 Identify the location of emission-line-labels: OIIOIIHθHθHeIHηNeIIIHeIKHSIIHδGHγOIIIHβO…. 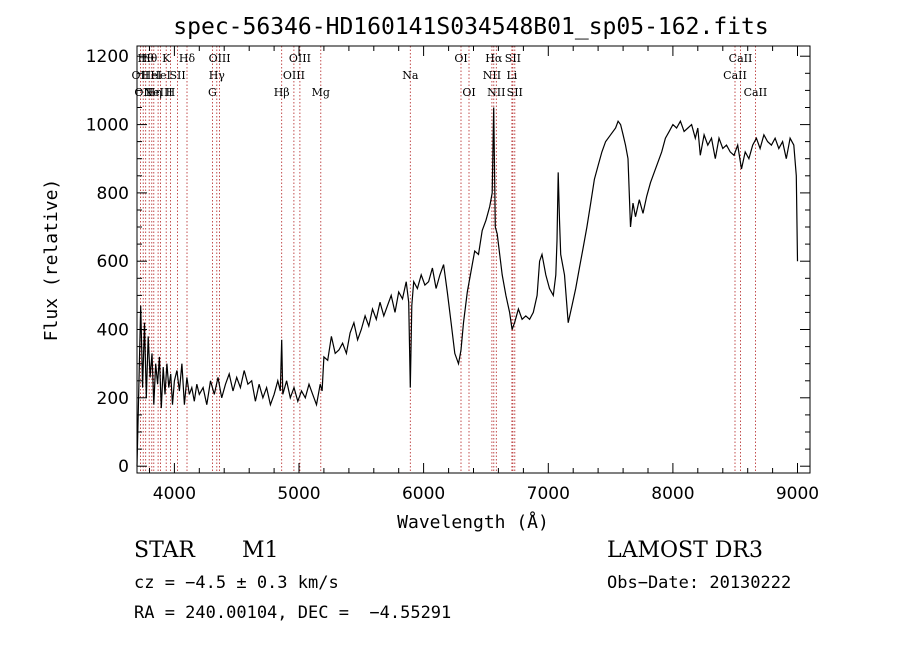
(450, 75).